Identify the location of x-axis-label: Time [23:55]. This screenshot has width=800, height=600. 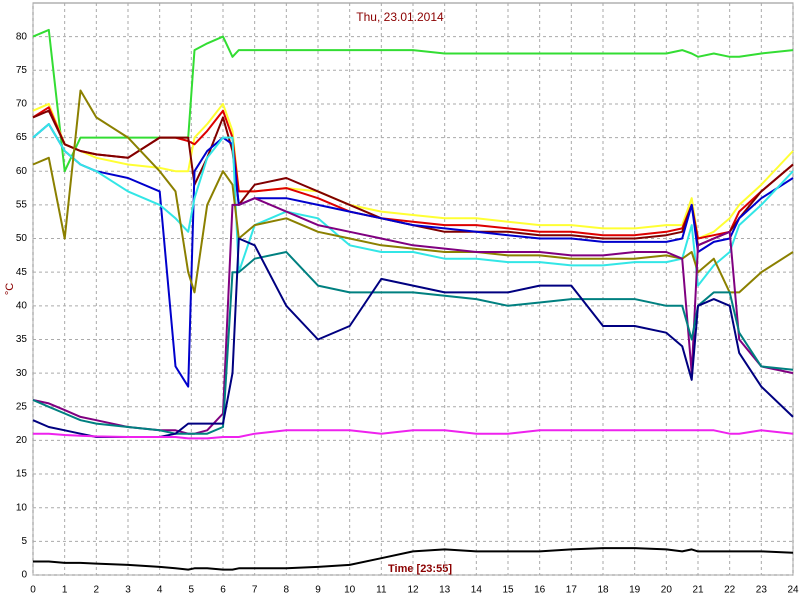
(420, 569).